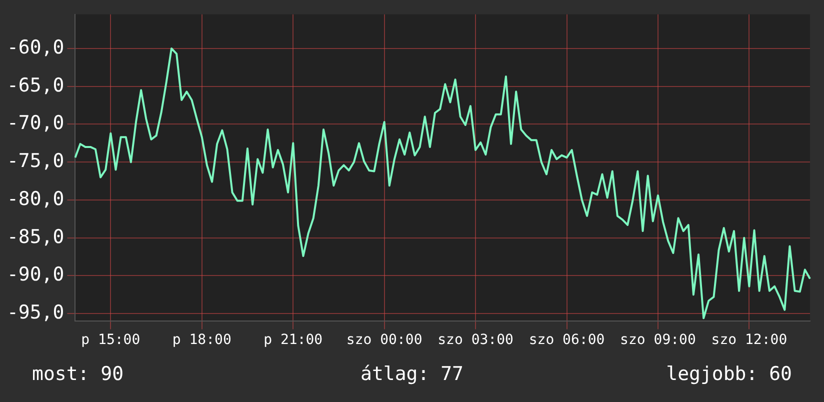 This screenshot has width=824, height=402. Describe the element at coordinates (566, 340) in the screenshot. I see `x-tick-label: szo 06:00` at that location.